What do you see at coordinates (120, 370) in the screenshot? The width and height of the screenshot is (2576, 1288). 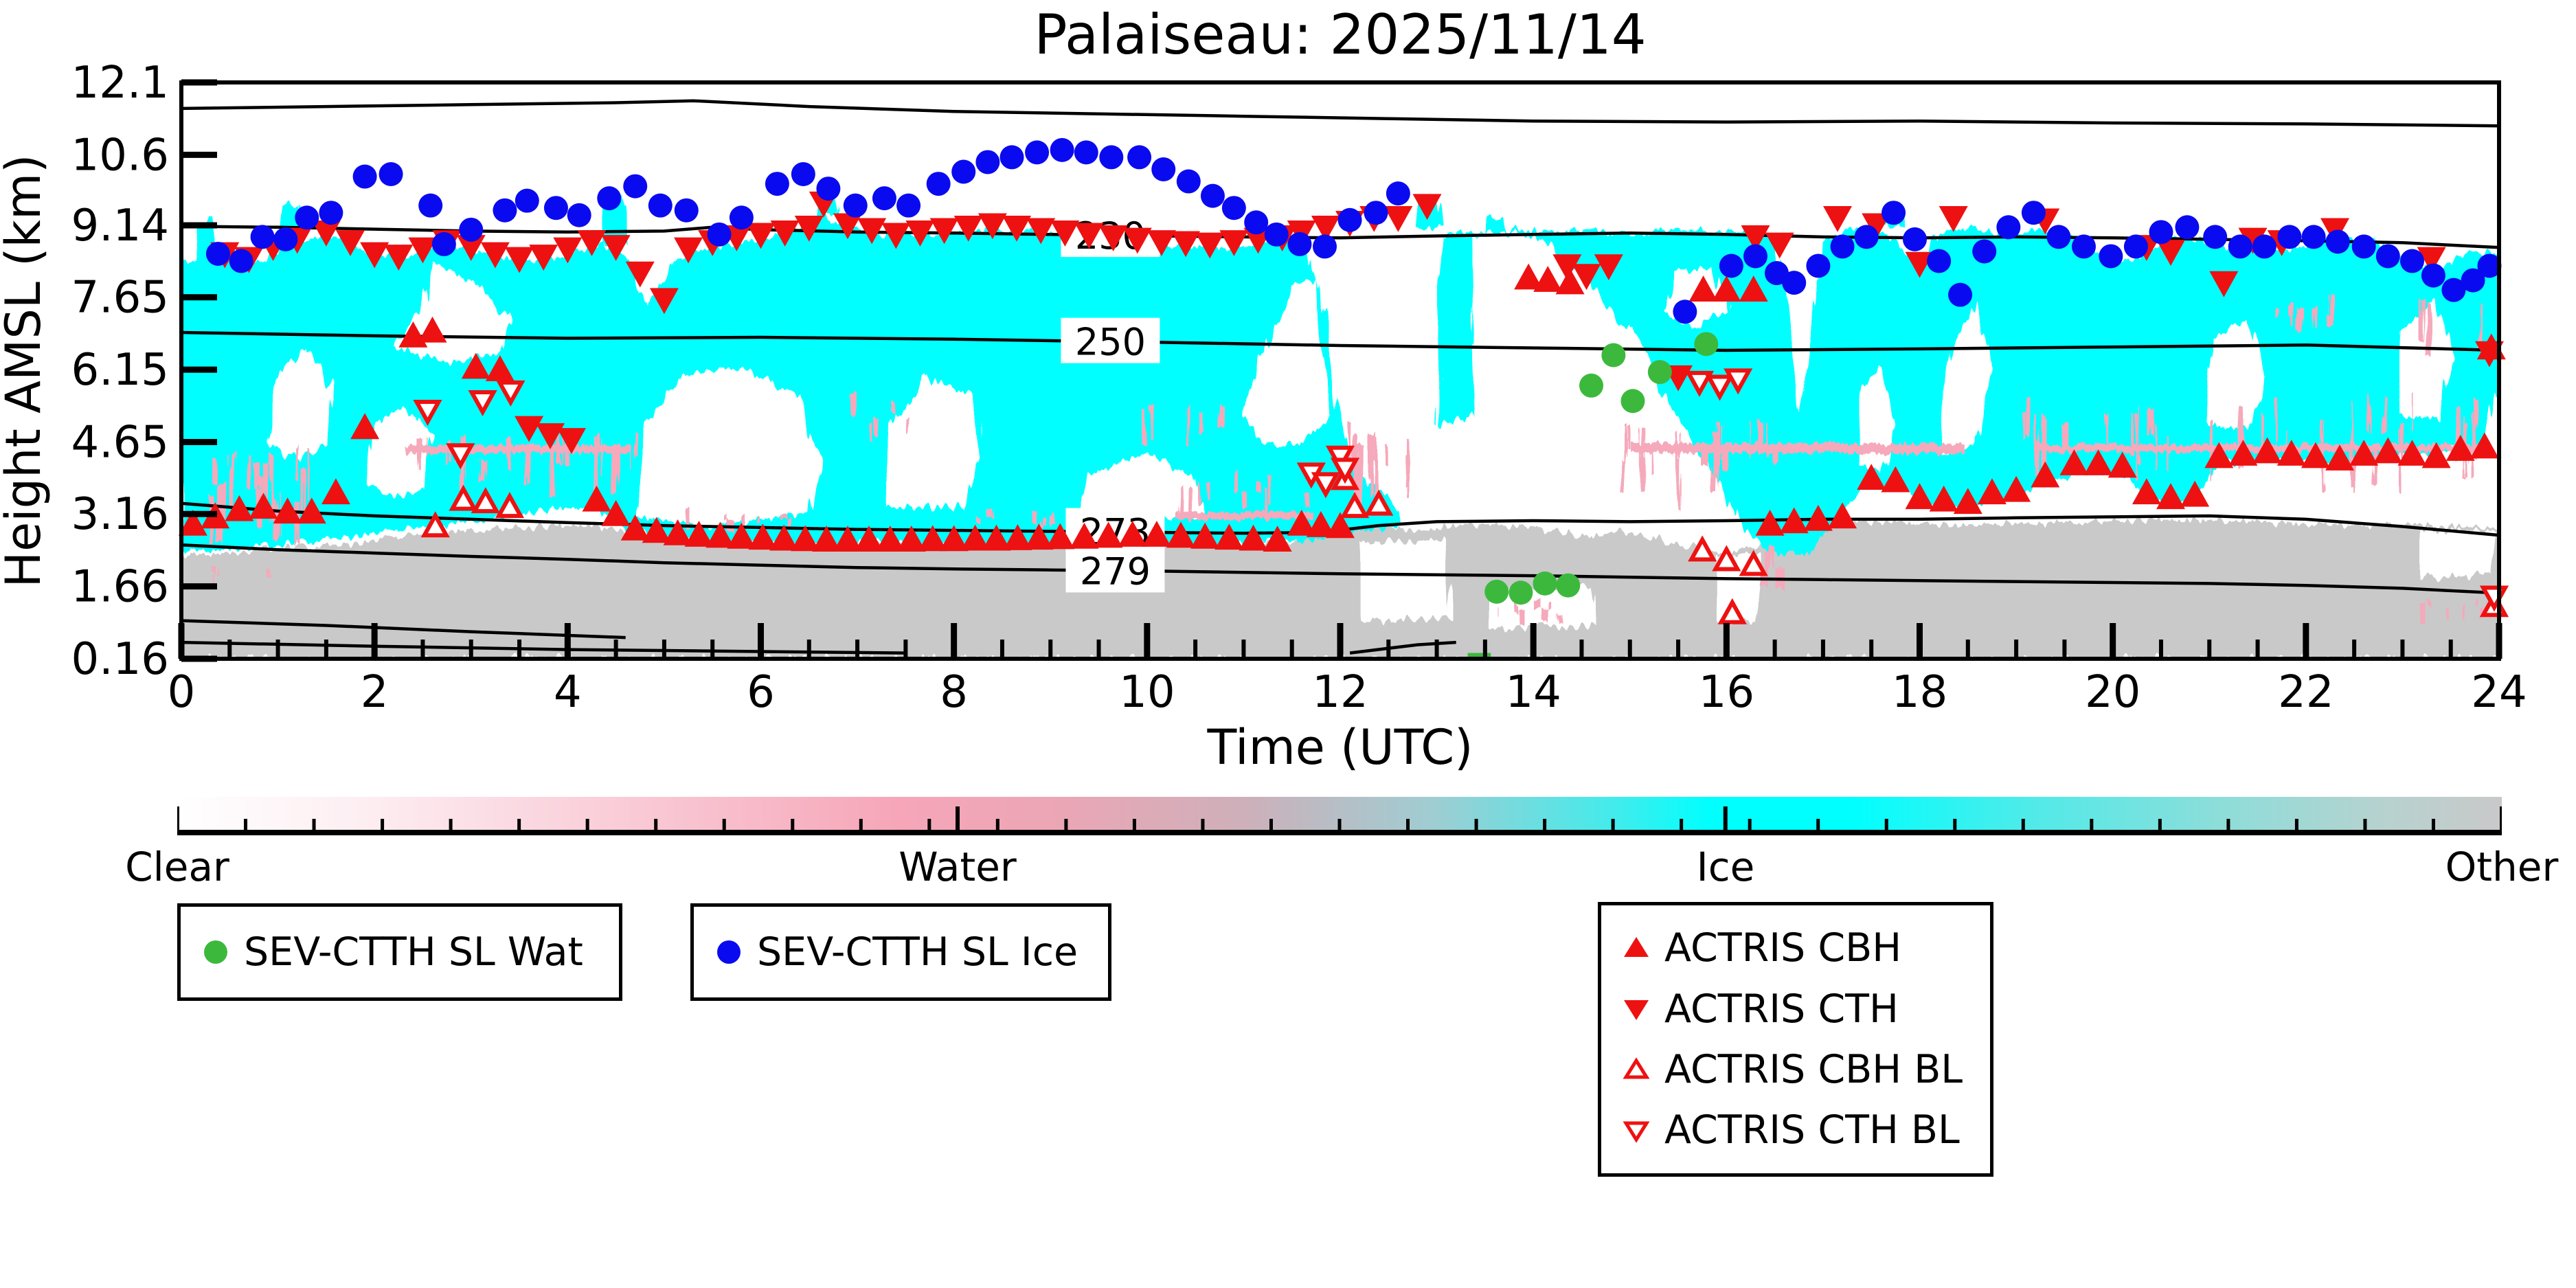 I see `y-tick-label: 6.15` at bounding box center [120, 370].